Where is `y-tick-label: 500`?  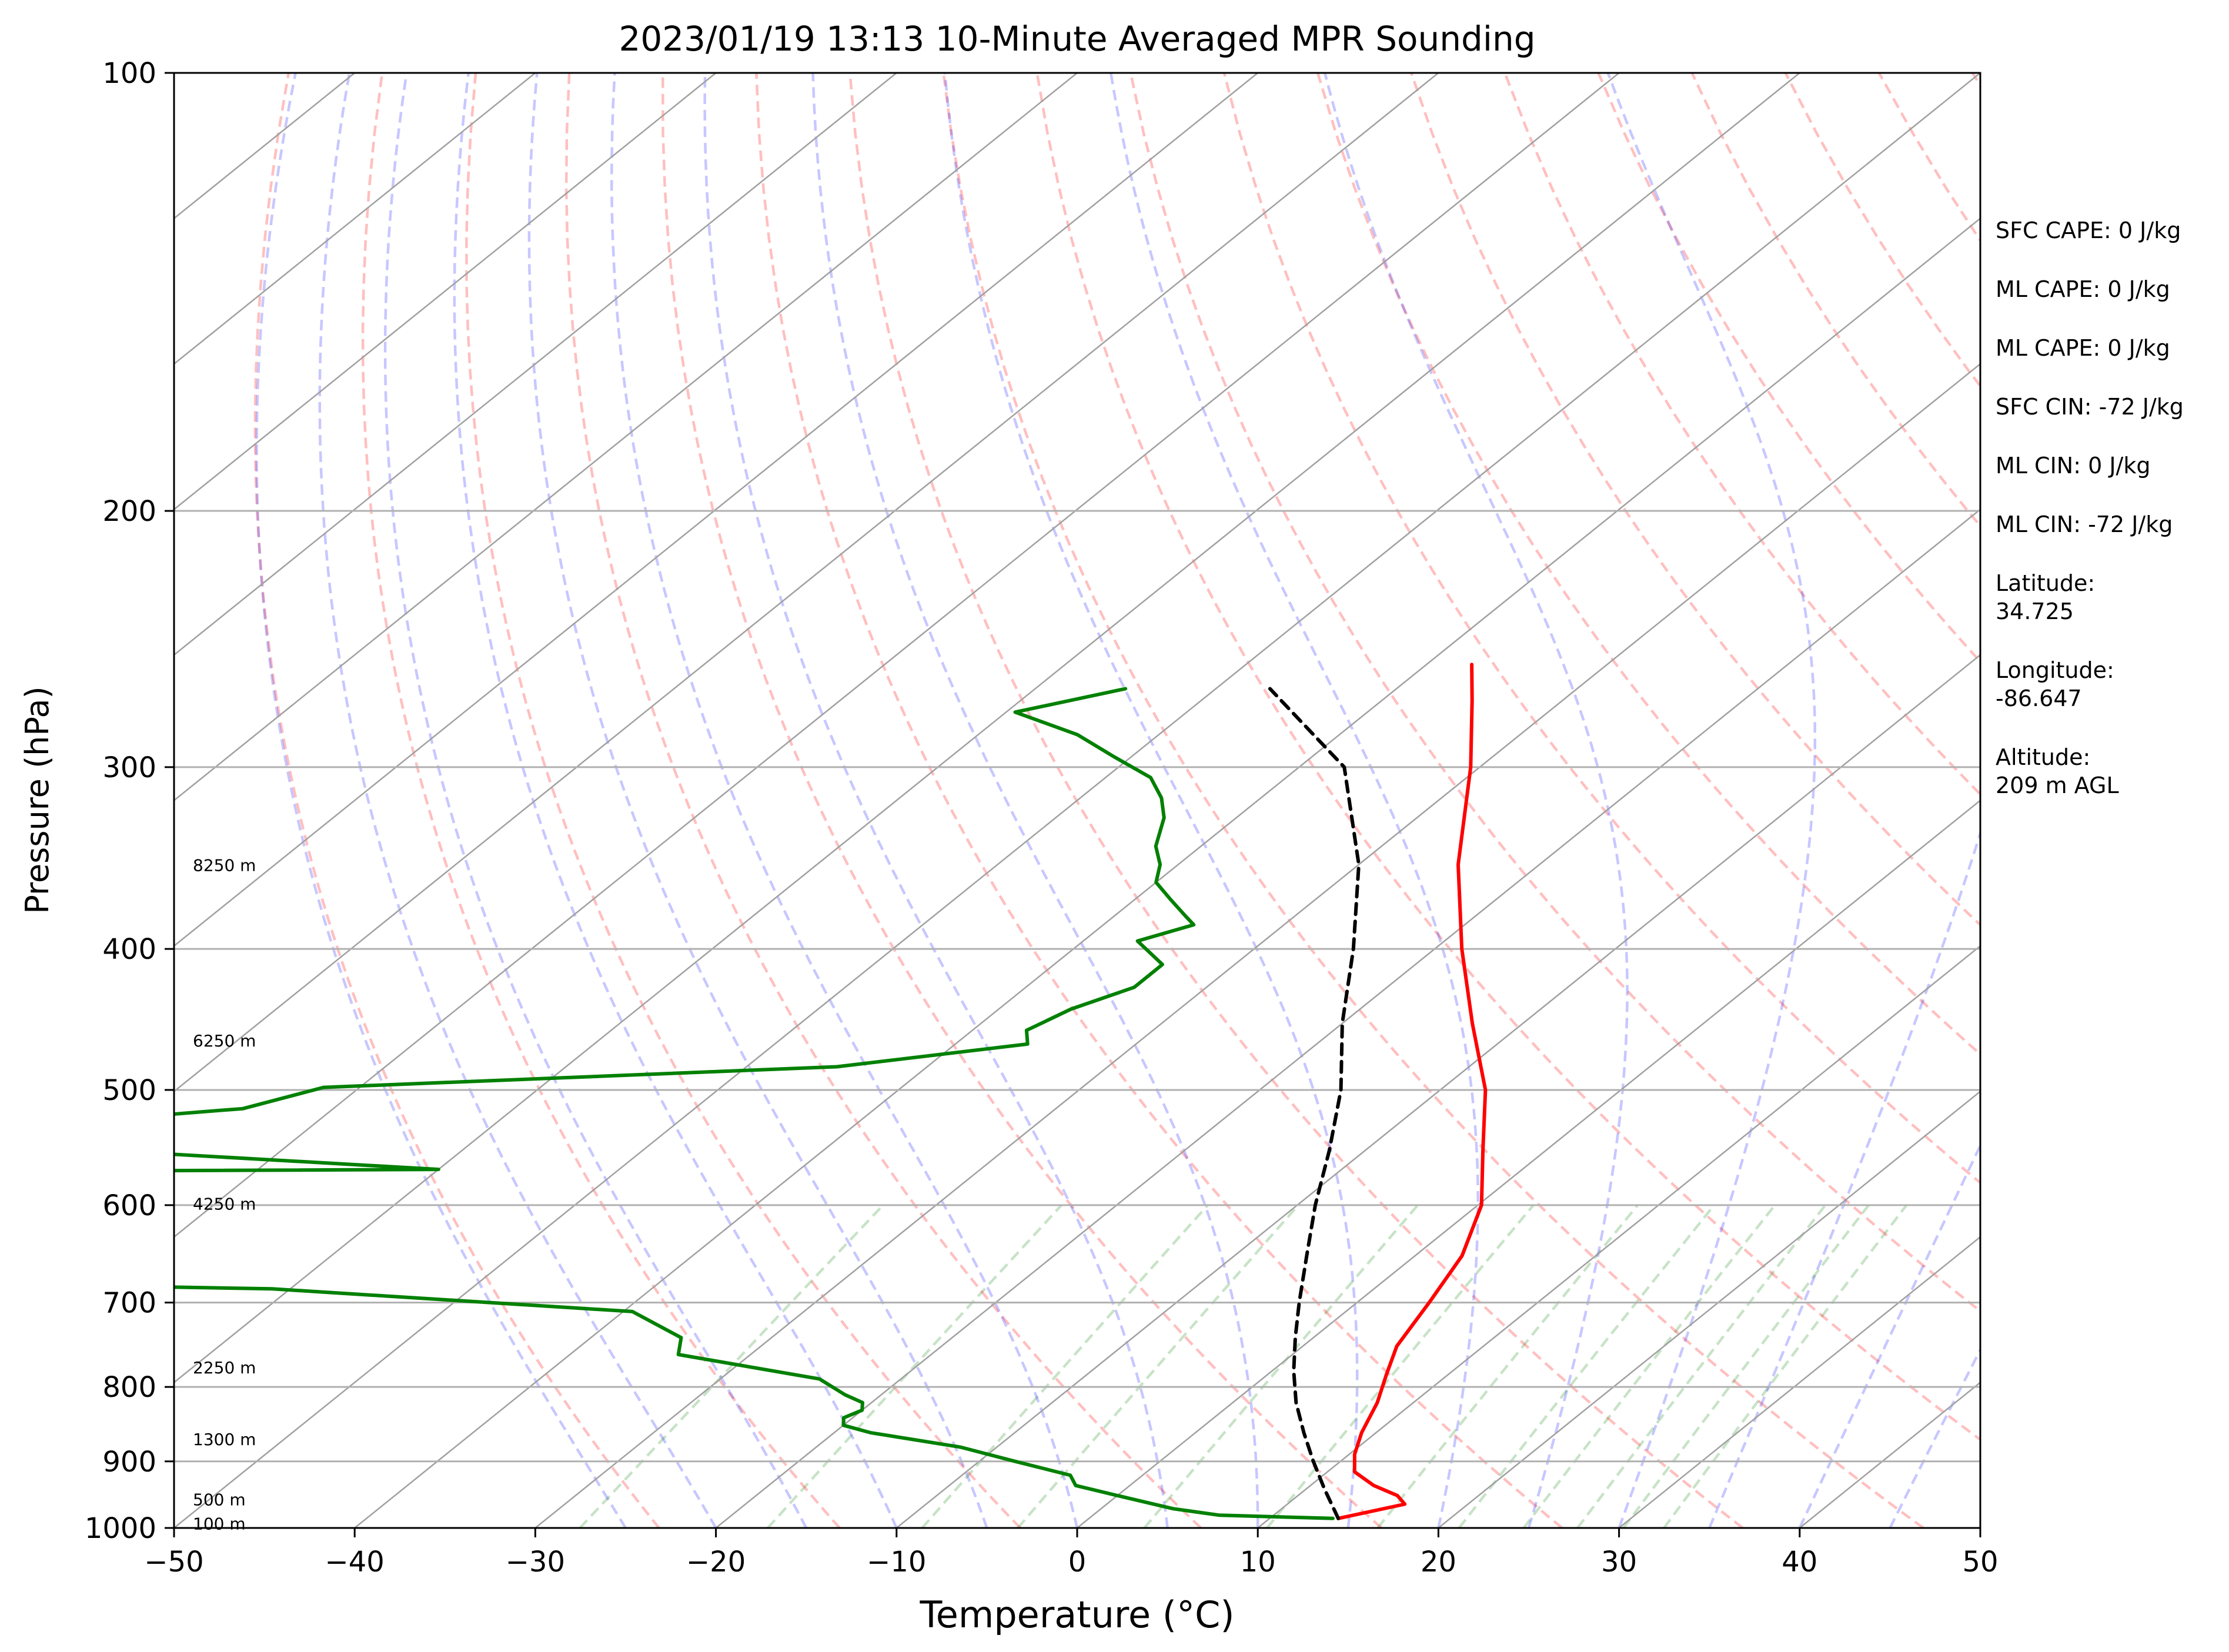 y-tick-label: 500 is located at coordinates (129, 1091).